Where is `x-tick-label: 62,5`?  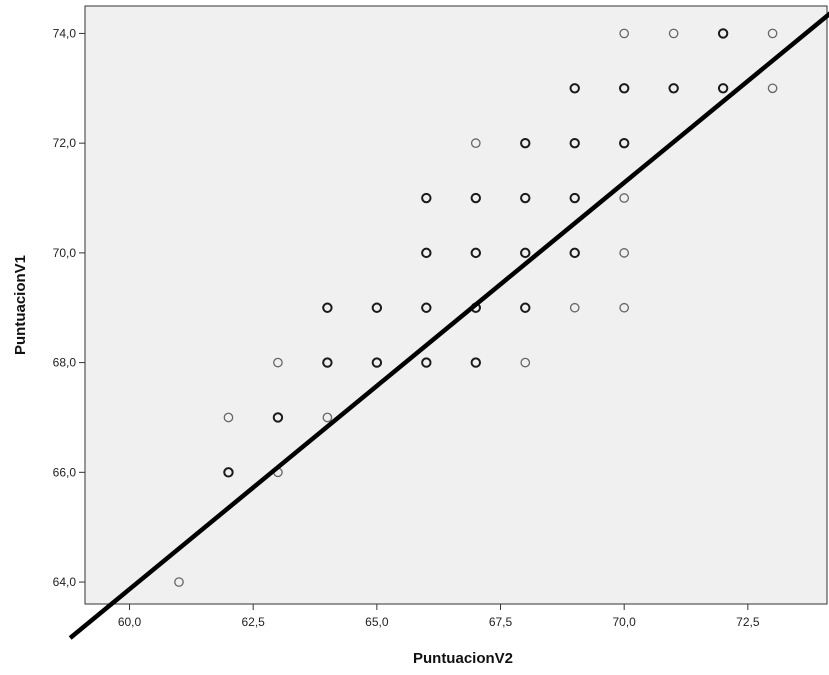
x-tick-label: 62,5 is located at coordinates (254, 622).